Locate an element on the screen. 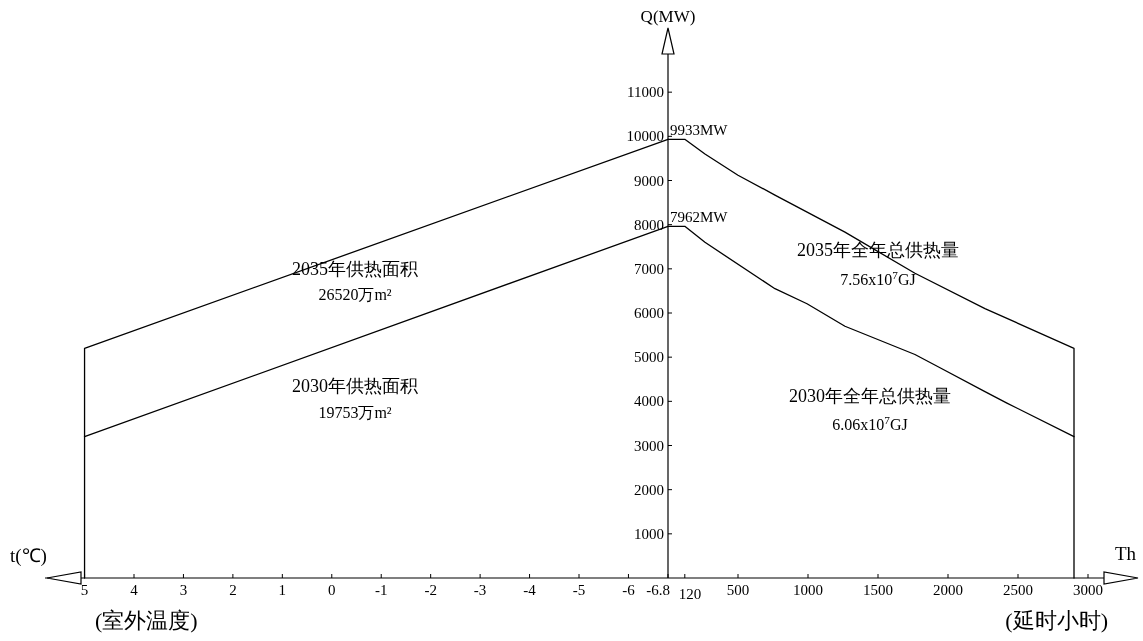 This screenshot has height=641, width=1143. x-tick-label: -2 is located at coordinates (430, 590).